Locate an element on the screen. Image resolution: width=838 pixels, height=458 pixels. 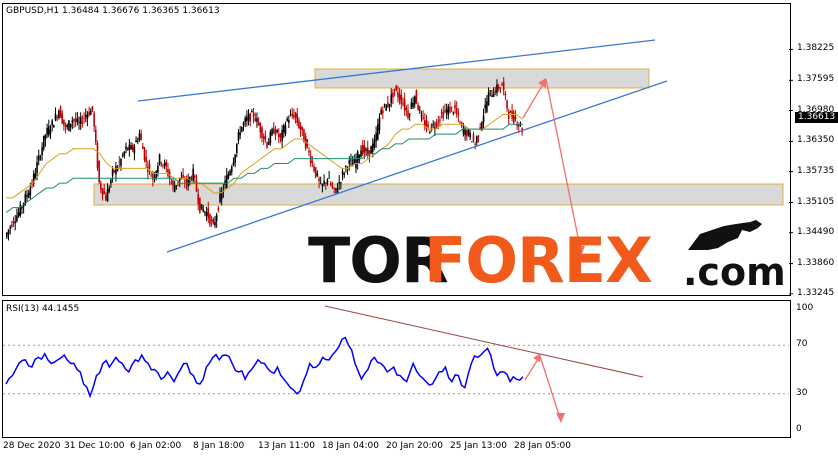
price-tick-label: 1.38225 is located at coordinates (816, 48).